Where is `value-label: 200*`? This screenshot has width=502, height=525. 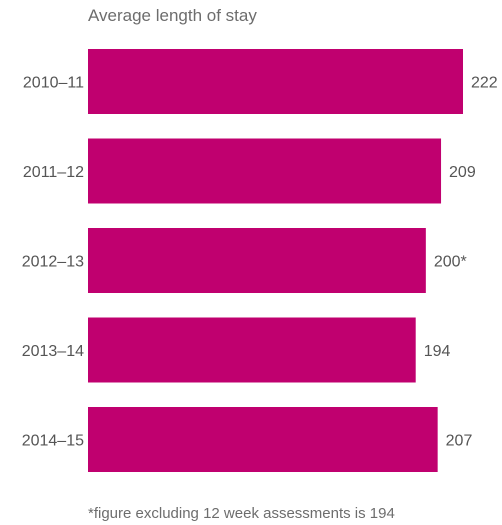
value-label: 200* is located at coordinates (450, 262).